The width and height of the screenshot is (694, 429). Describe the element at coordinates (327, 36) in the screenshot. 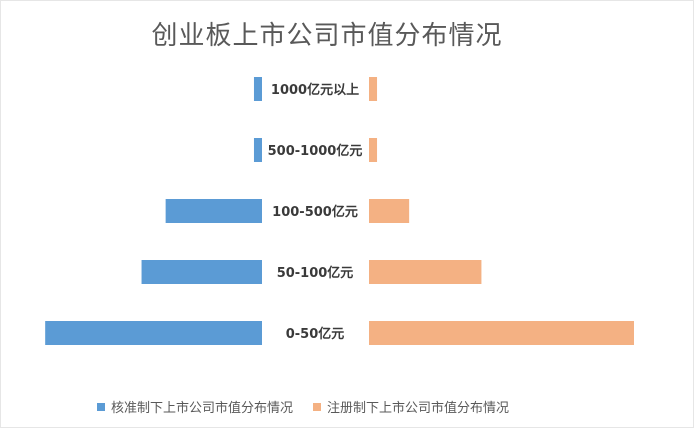

I see `chart-title: 创业板上市公司市值分布情况` at that location.